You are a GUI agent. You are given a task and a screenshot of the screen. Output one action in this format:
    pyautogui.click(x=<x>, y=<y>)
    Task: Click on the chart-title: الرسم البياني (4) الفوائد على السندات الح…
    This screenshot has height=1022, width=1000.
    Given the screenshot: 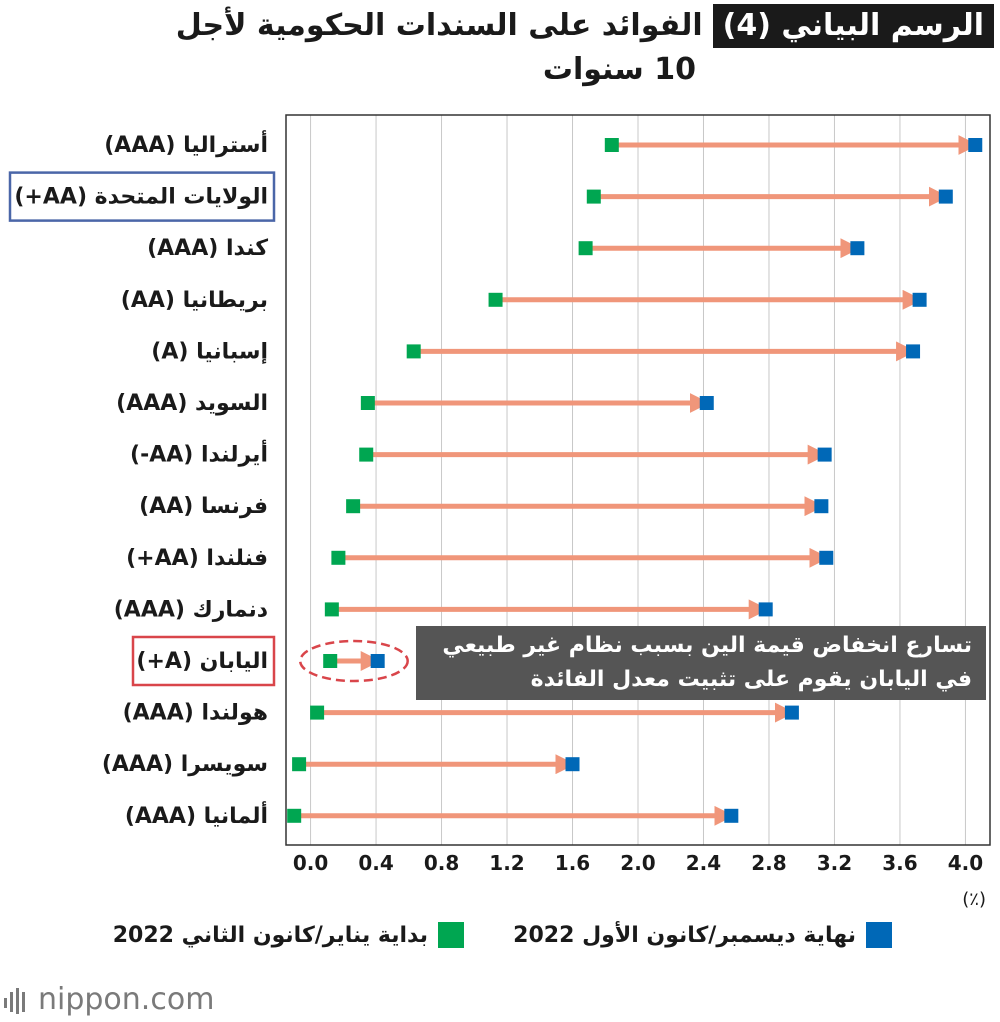 What is the action you would take?
    pyautogui.click(x=504, y=48)
    